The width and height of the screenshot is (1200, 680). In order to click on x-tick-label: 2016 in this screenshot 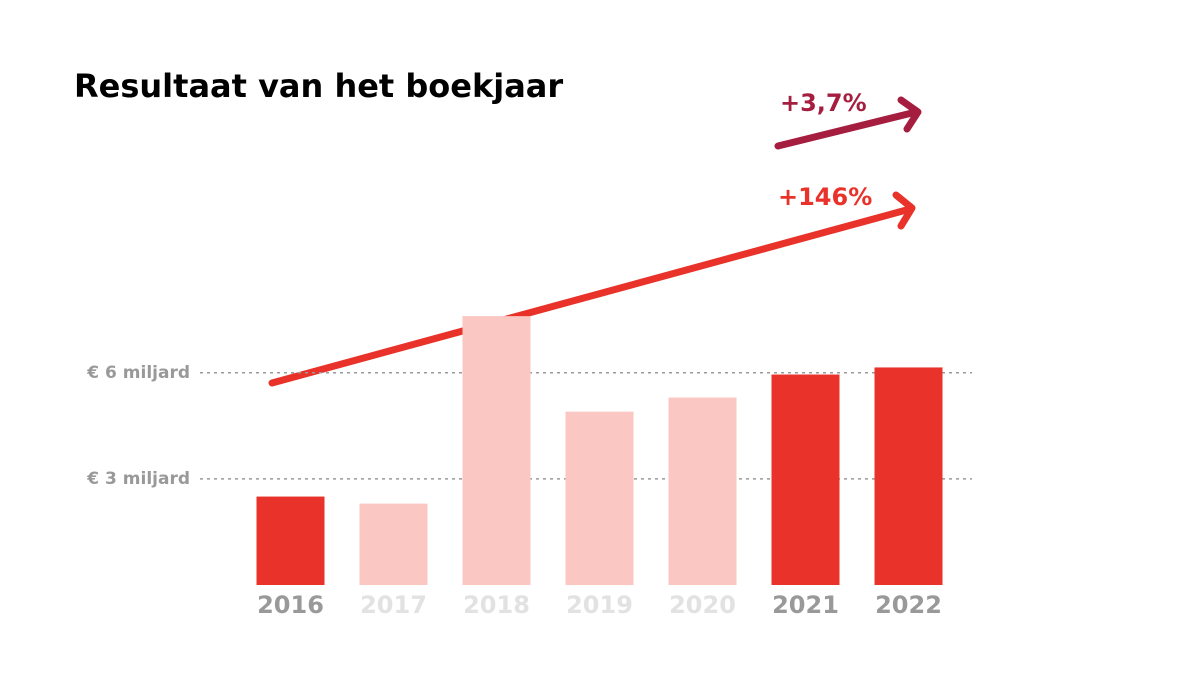, I will do `click(290, 605)`.